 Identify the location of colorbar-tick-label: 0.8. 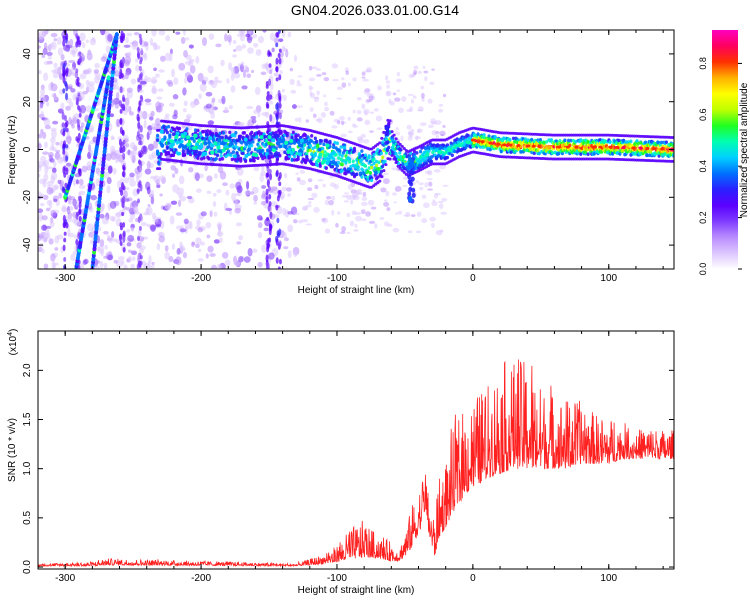
(703, 63).